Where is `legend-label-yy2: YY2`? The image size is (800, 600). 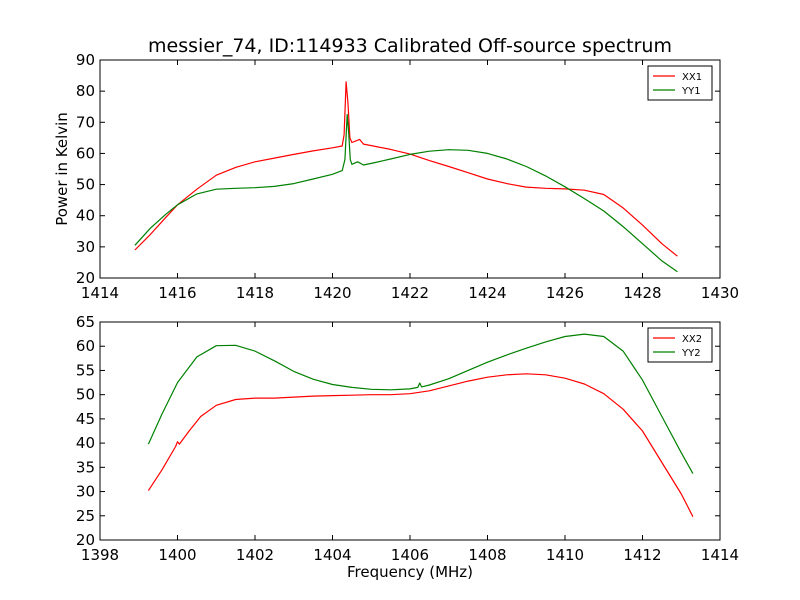 legend-label-yy2: YY2 is located at coordinates (691, 353).